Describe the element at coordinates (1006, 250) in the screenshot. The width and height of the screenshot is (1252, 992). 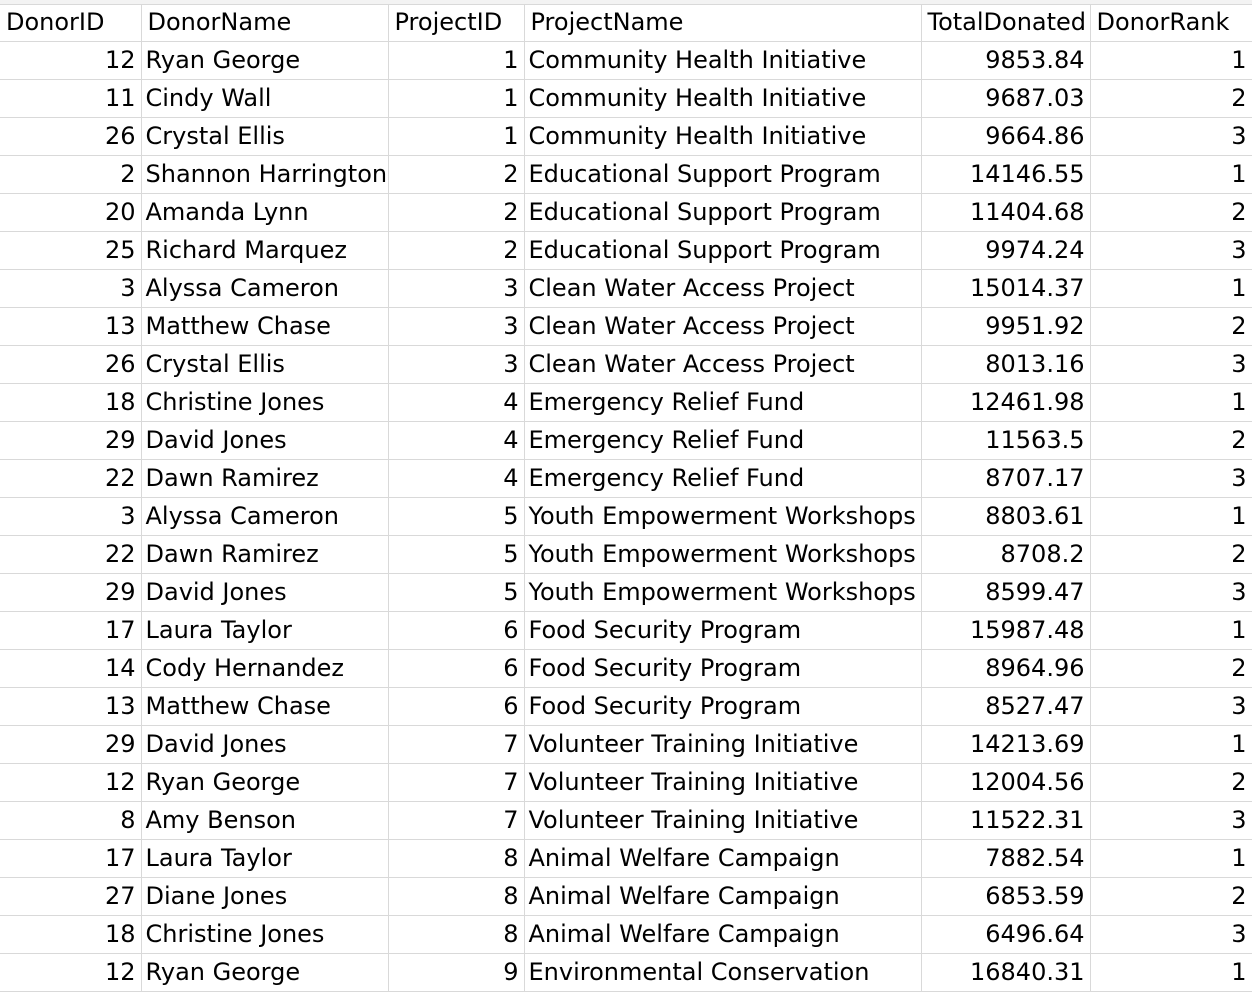
I see `cell-totaldonated: 9974.24` at that location.